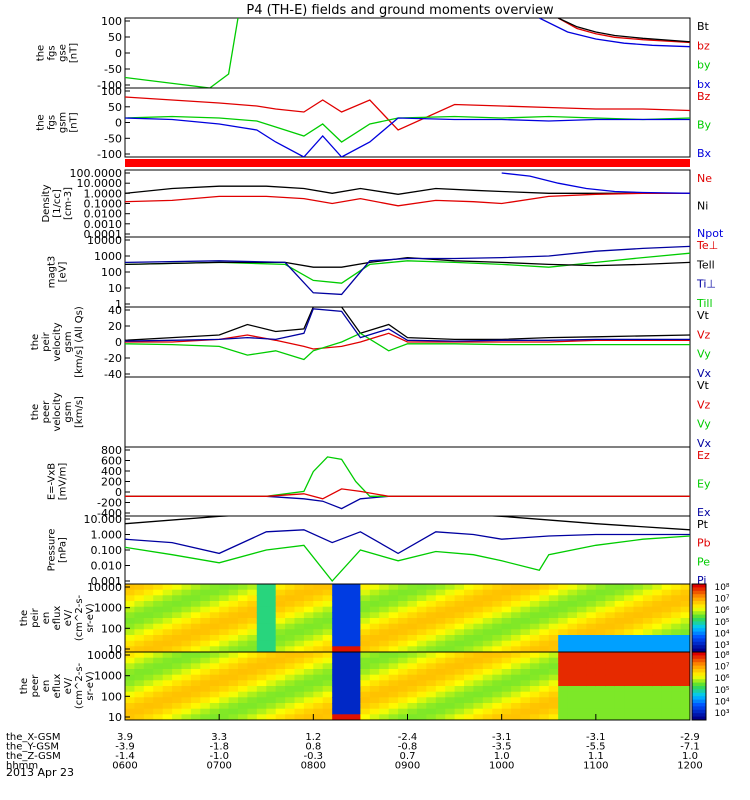 This screenshot has width=750, height=800. What do you see at coordinates (111, 450) in the screenshot?
I see `y-tick-label: 800` at bounding box center [111, 450].